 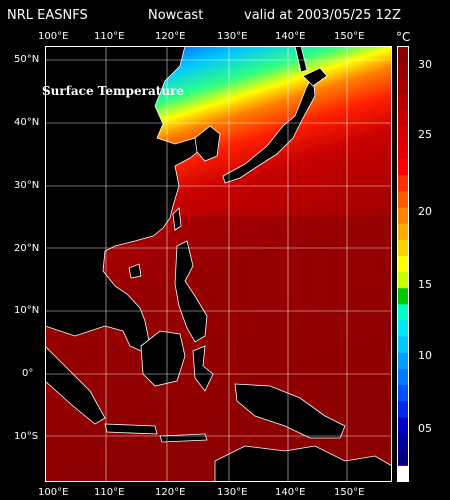 I want to click on lat-label: 50°N, so click(x=27, y=59).